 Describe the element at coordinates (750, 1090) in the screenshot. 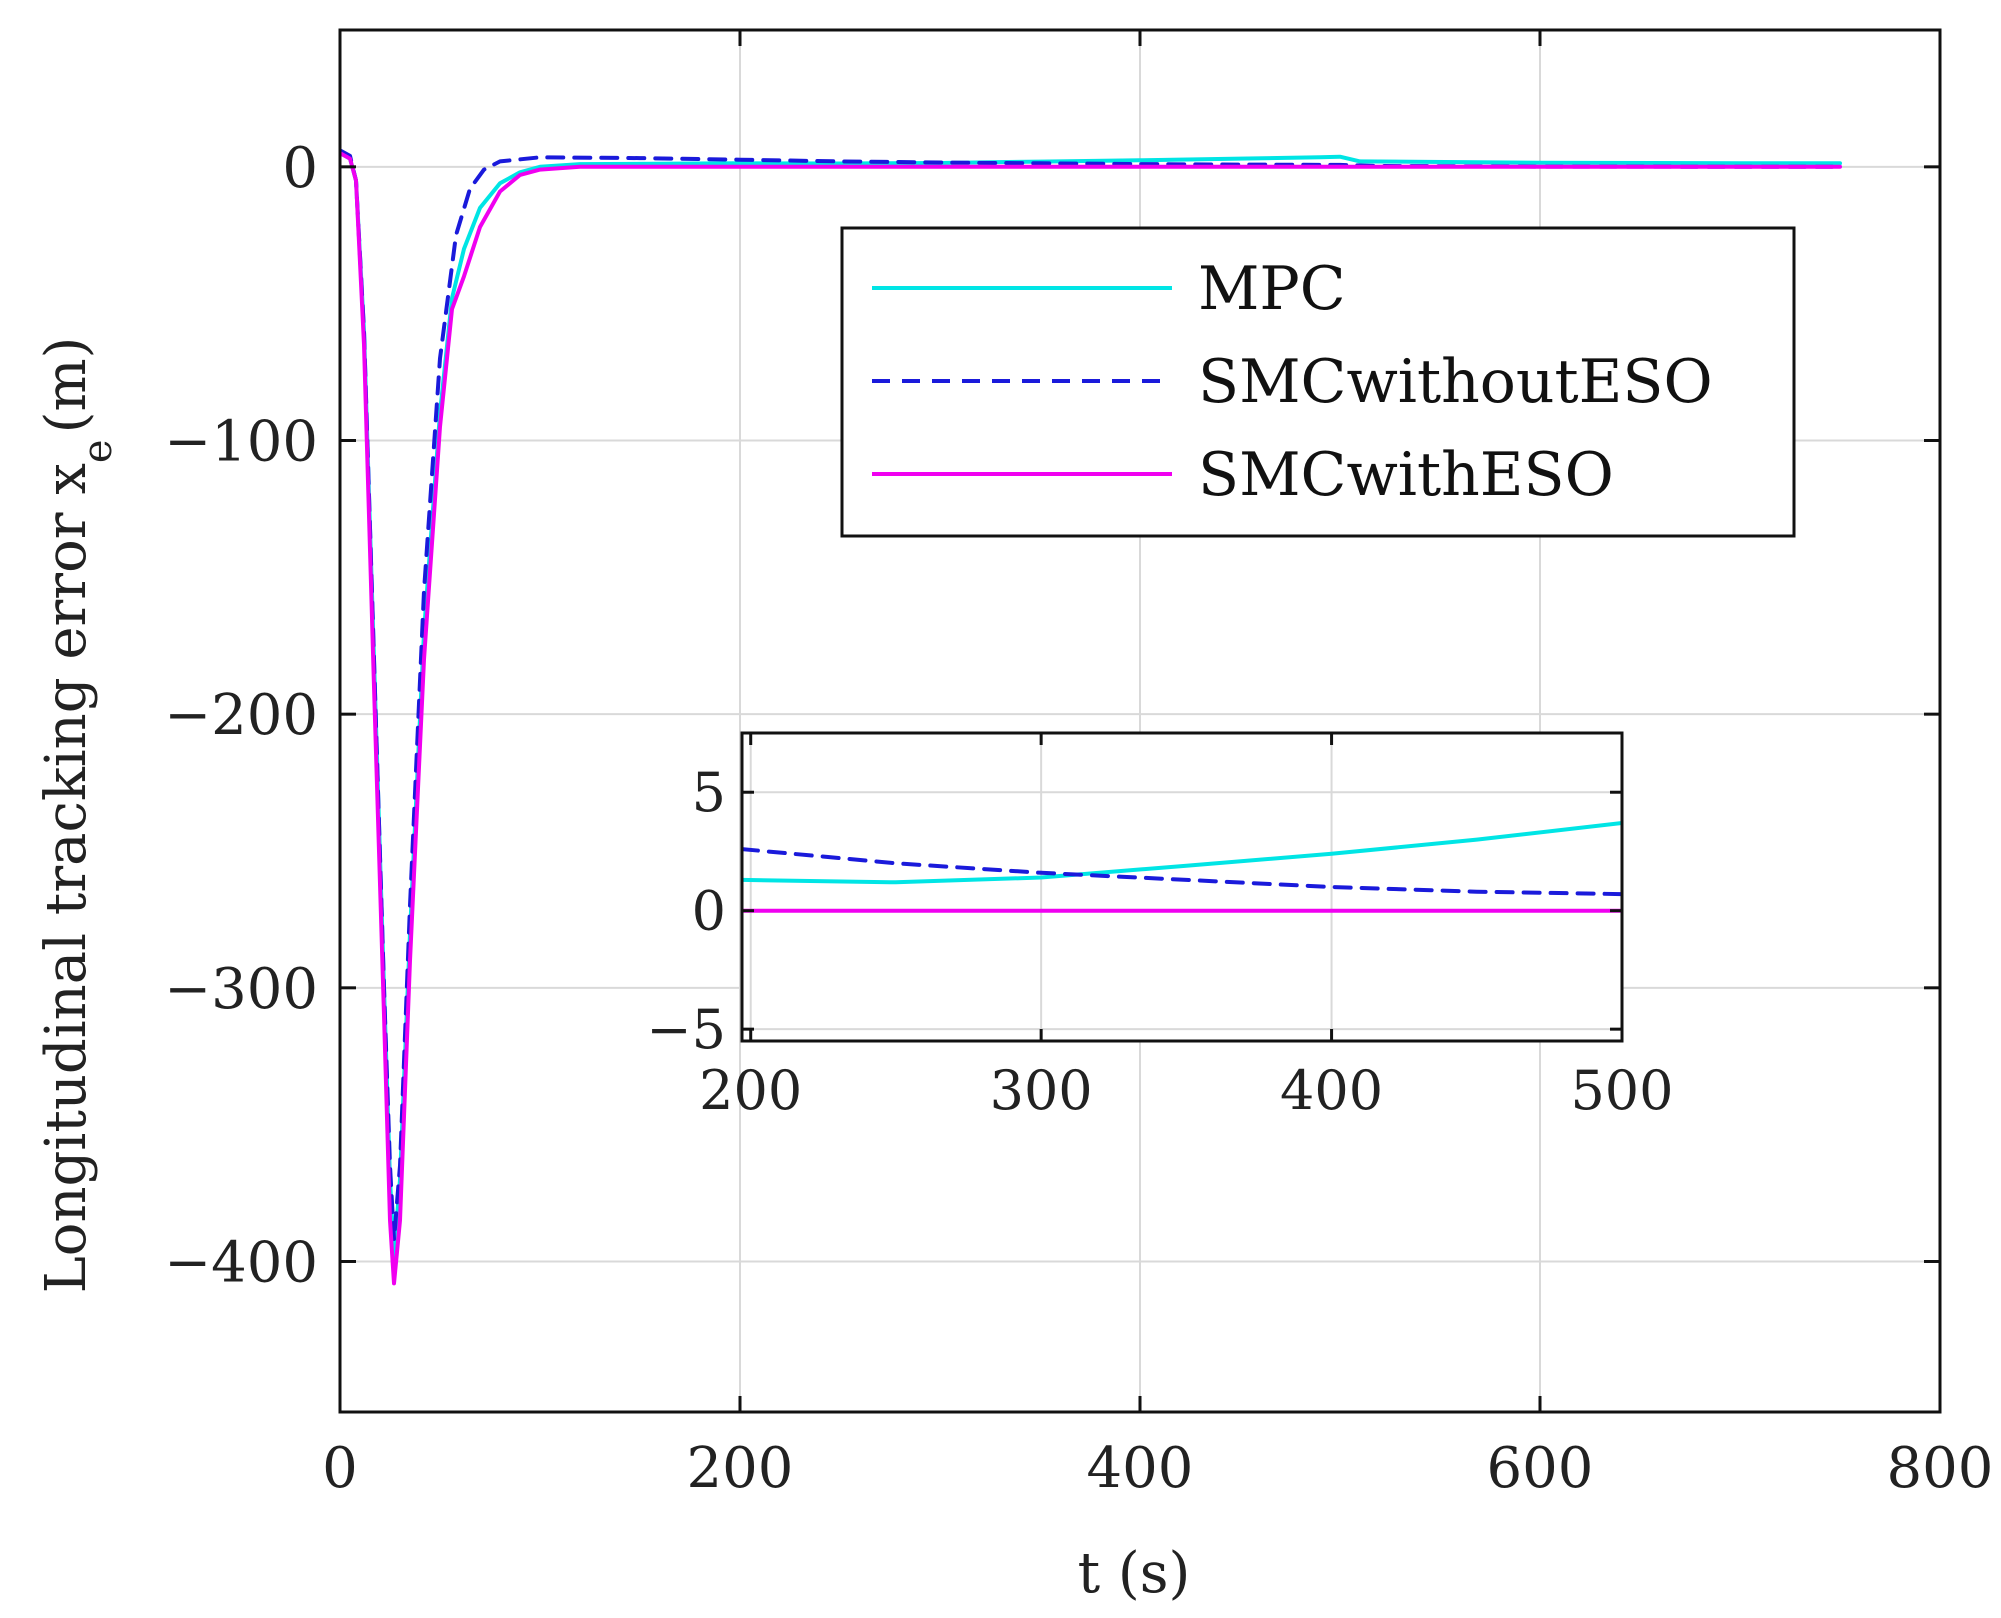

I see `inset-x-tick-label: 200` at that location.